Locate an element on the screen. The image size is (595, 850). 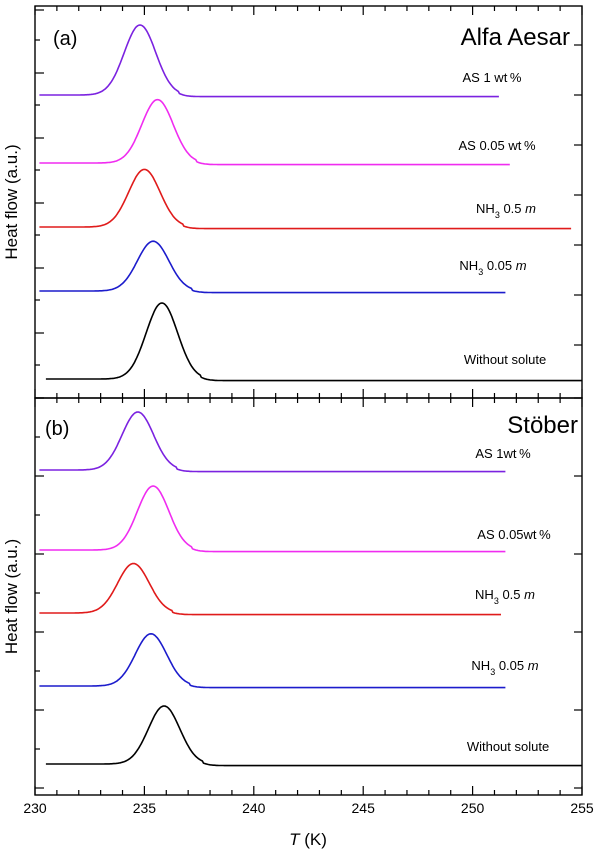
panel-label: (a) is located at coordinates (65, 39).